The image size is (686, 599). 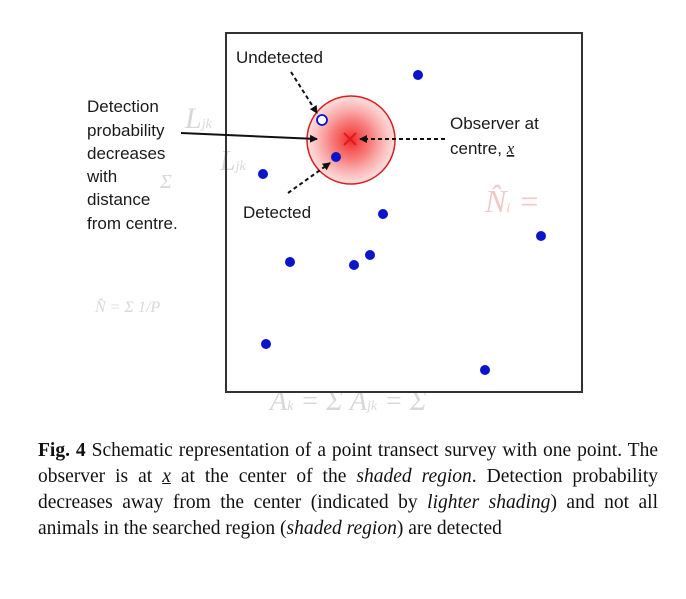 What do you see at coordinates (489, 502) in the screenshot?
I see `caption-emphasis: lighter shading` at bounding box center [489, 502].